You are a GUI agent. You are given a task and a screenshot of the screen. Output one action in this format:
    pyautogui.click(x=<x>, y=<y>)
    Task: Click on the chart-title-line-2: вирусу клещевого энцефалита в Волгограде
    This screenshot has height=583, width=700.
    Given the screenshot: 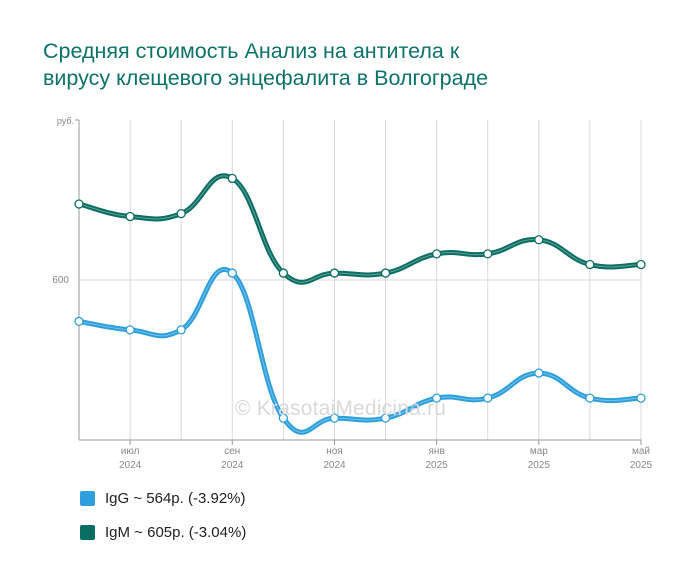 What is the action you would take?
    pyautogui.click(x=266, y=78)
    